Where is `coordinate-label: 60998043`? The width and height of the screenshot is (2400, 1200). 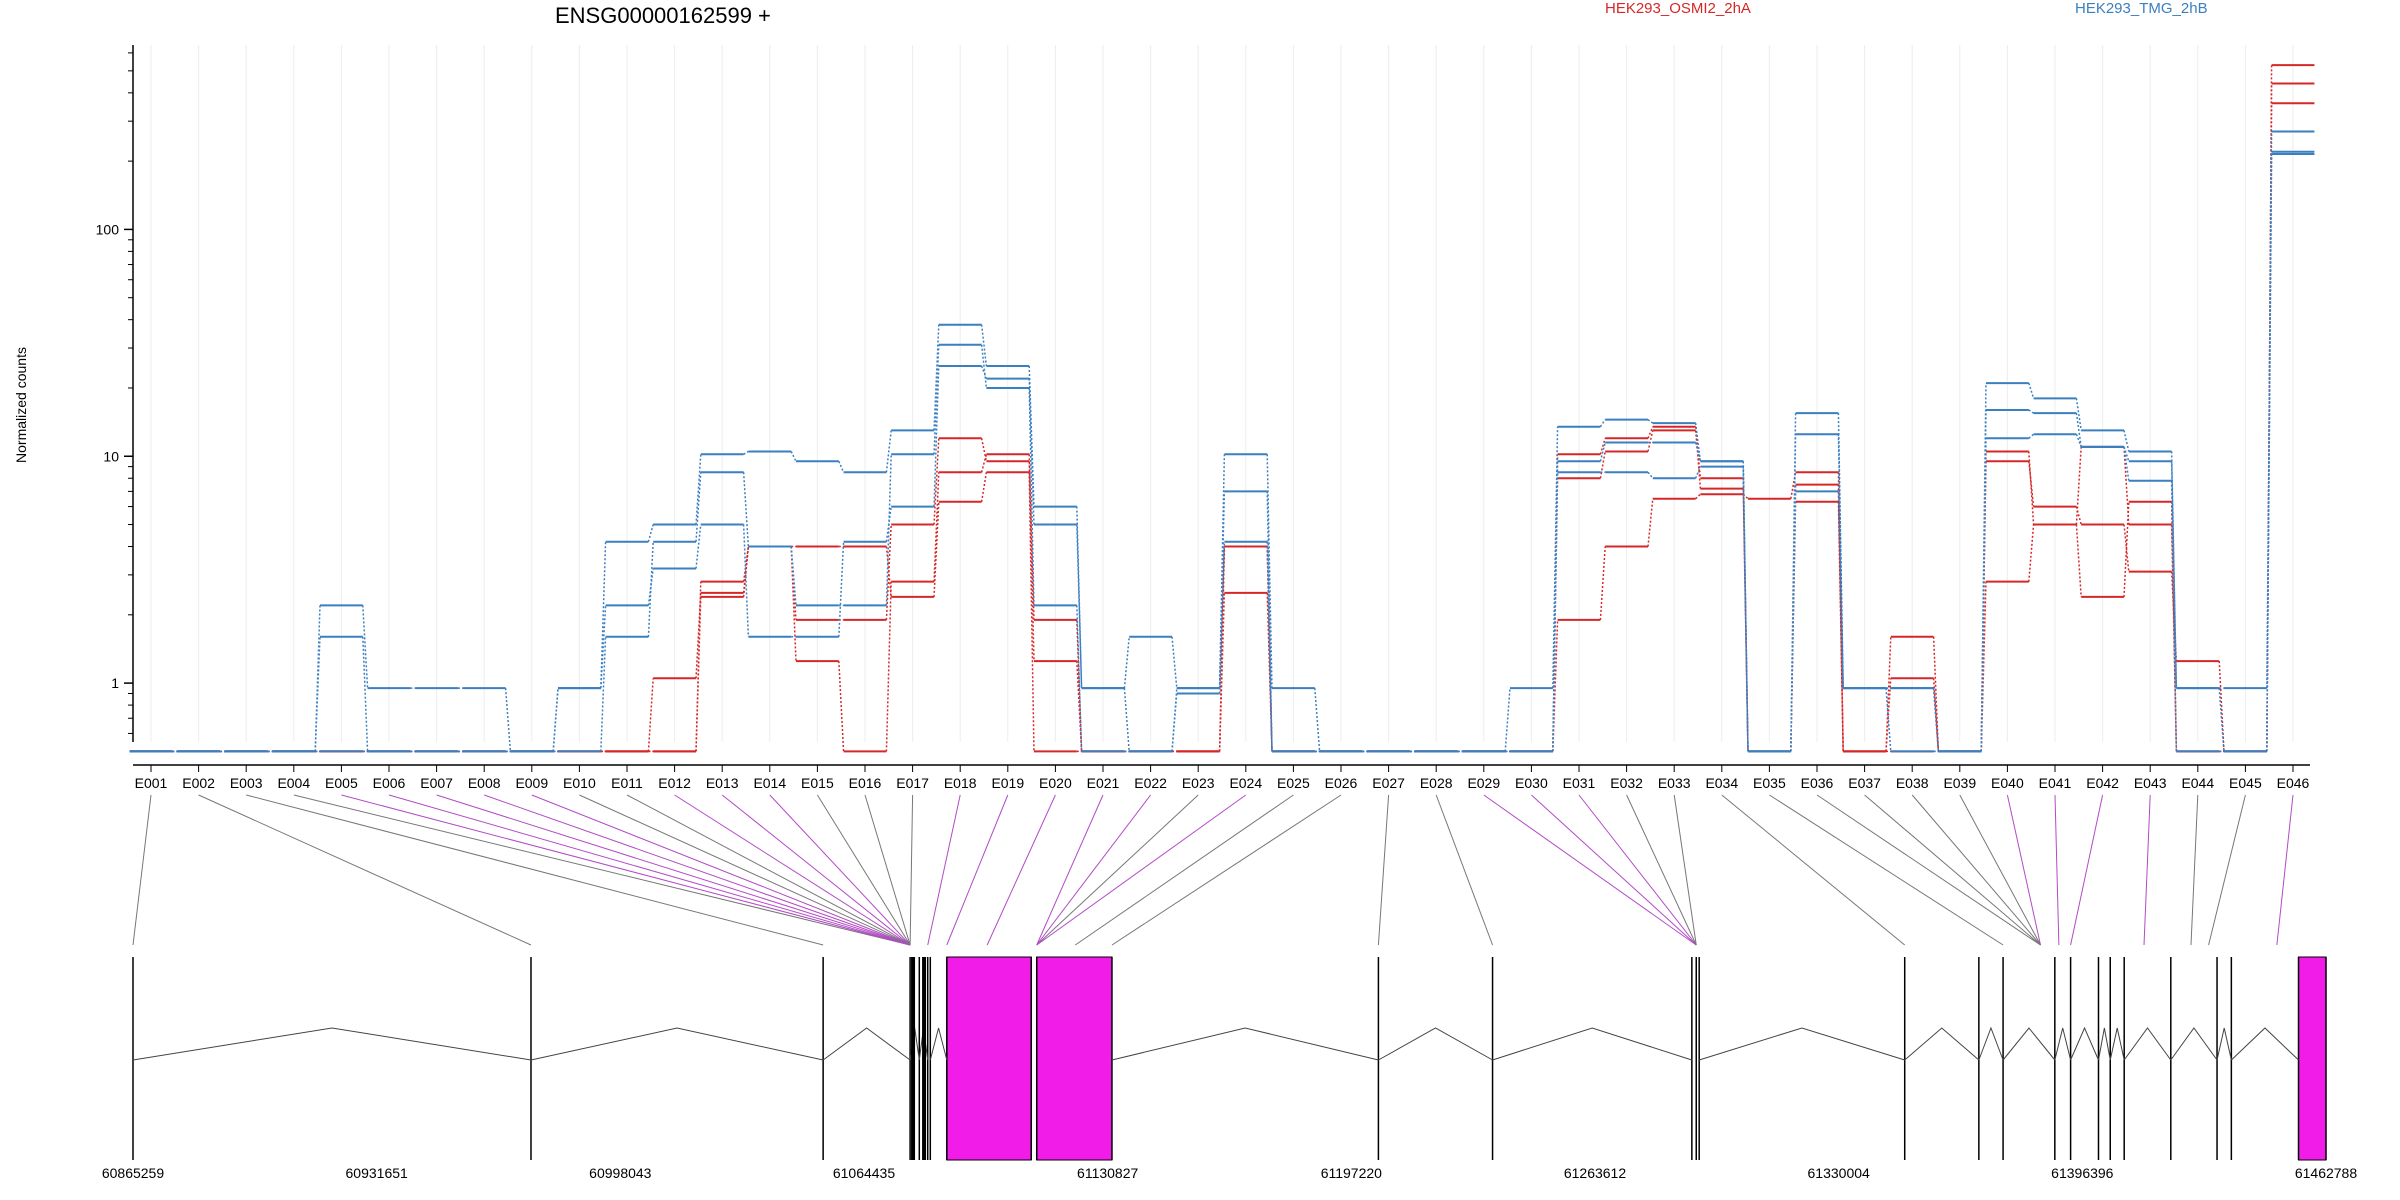
coordinate-label: 60998043 is located at coordinates (620, 1173).